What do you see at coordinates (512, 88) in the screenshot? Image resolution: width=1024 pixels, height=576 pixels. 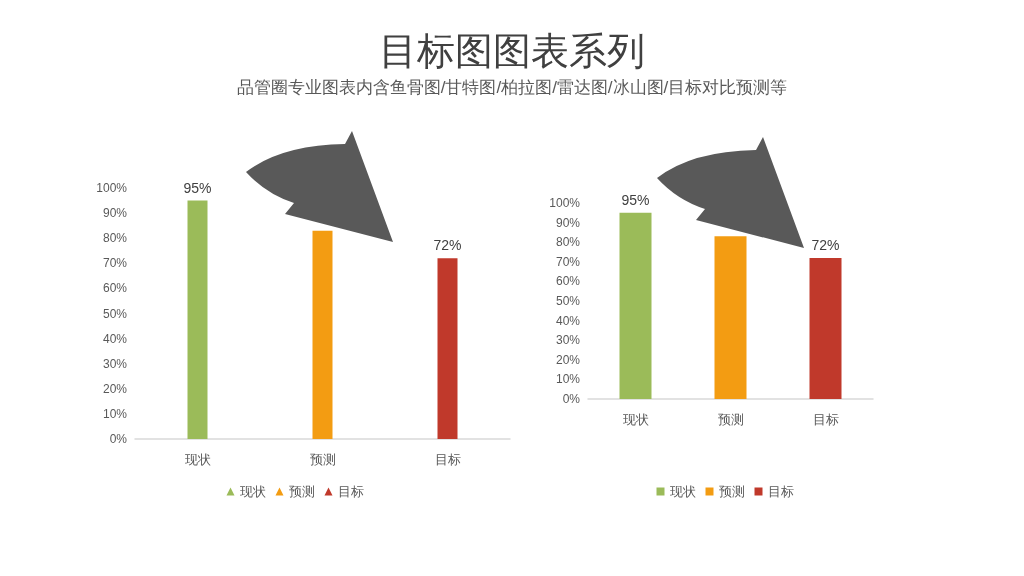 I see `chart-subtitle: 品管圈专业图表内含鱼骨图/甘特图/柏拉图/雷达图/冰山图/目标对比预测等` at bounding box center [512, 88].